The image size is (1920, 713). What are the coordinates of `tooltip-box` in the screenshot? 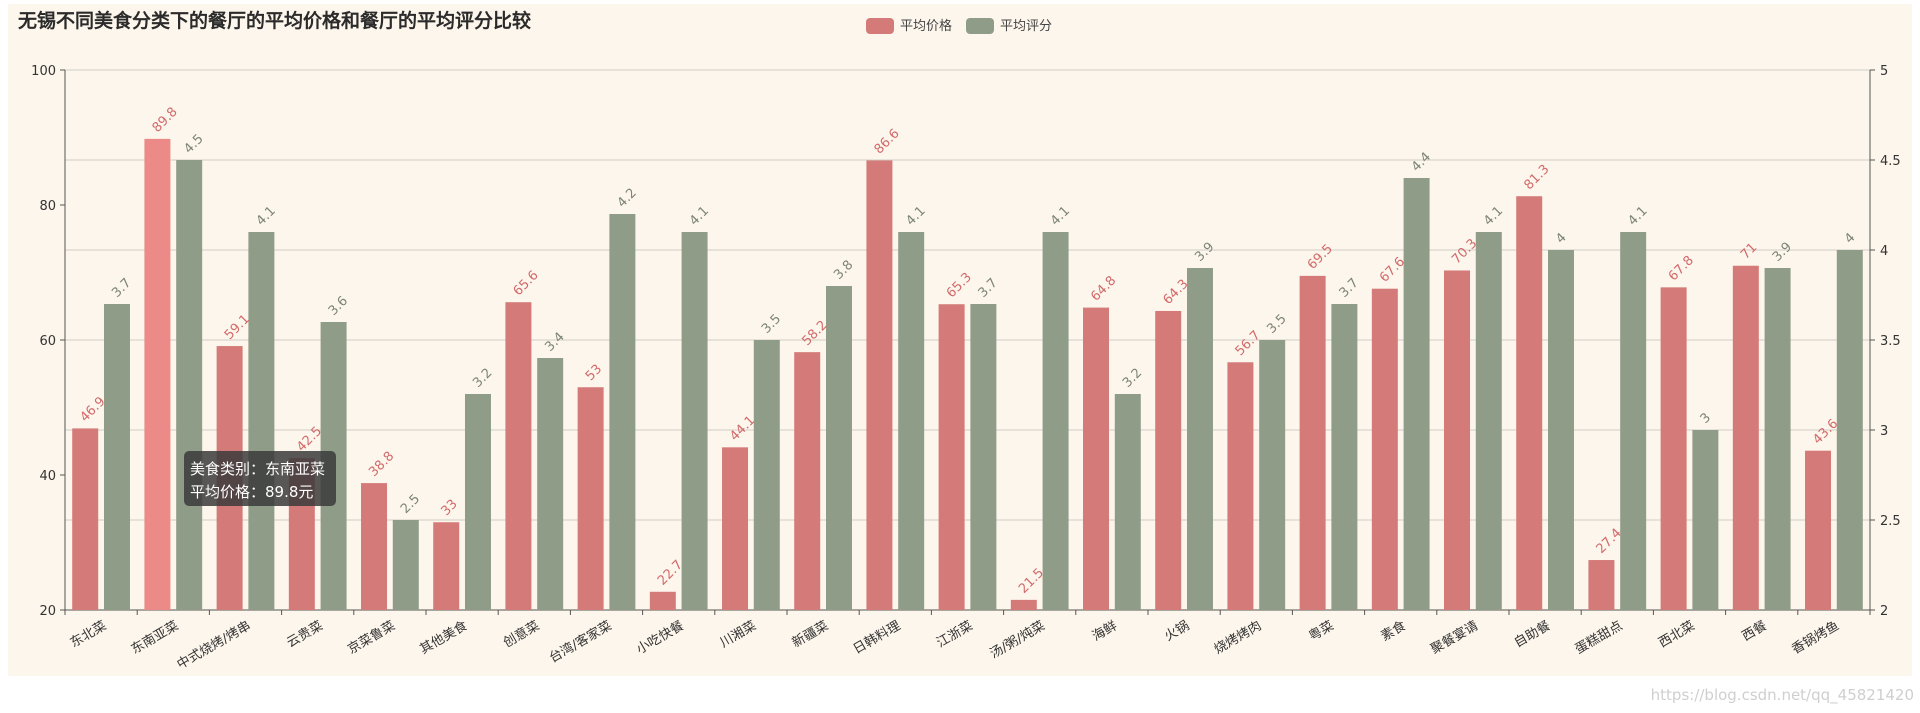 It's located at (260, 478).